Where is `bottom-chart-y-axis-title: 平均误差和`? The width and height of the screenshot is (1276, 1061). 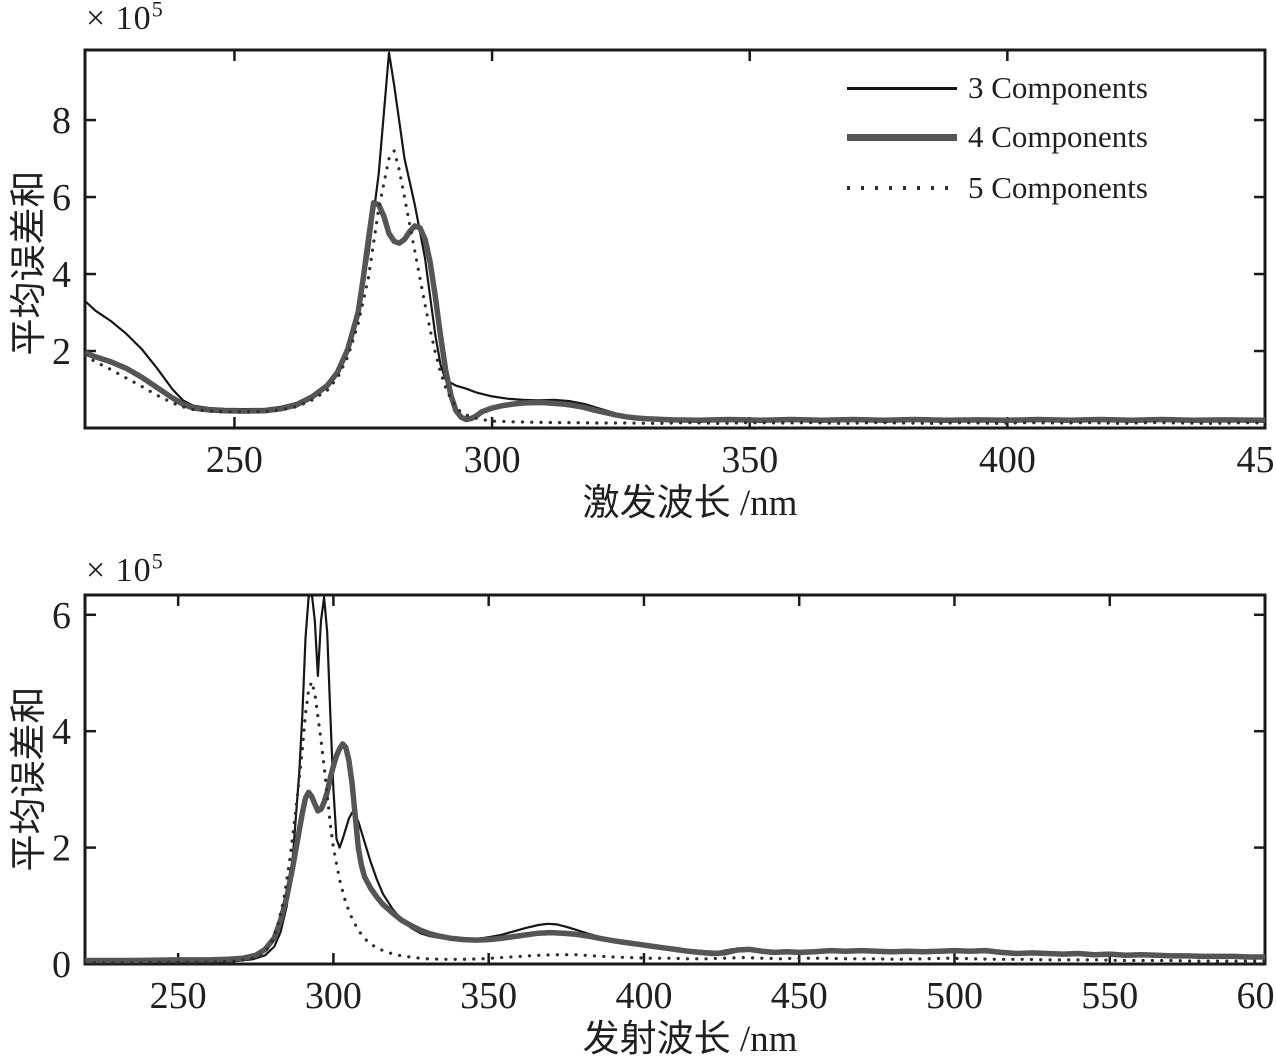
bottom-chart-y-axis-title: 平均误差和 is located at coordinates (29, 779).